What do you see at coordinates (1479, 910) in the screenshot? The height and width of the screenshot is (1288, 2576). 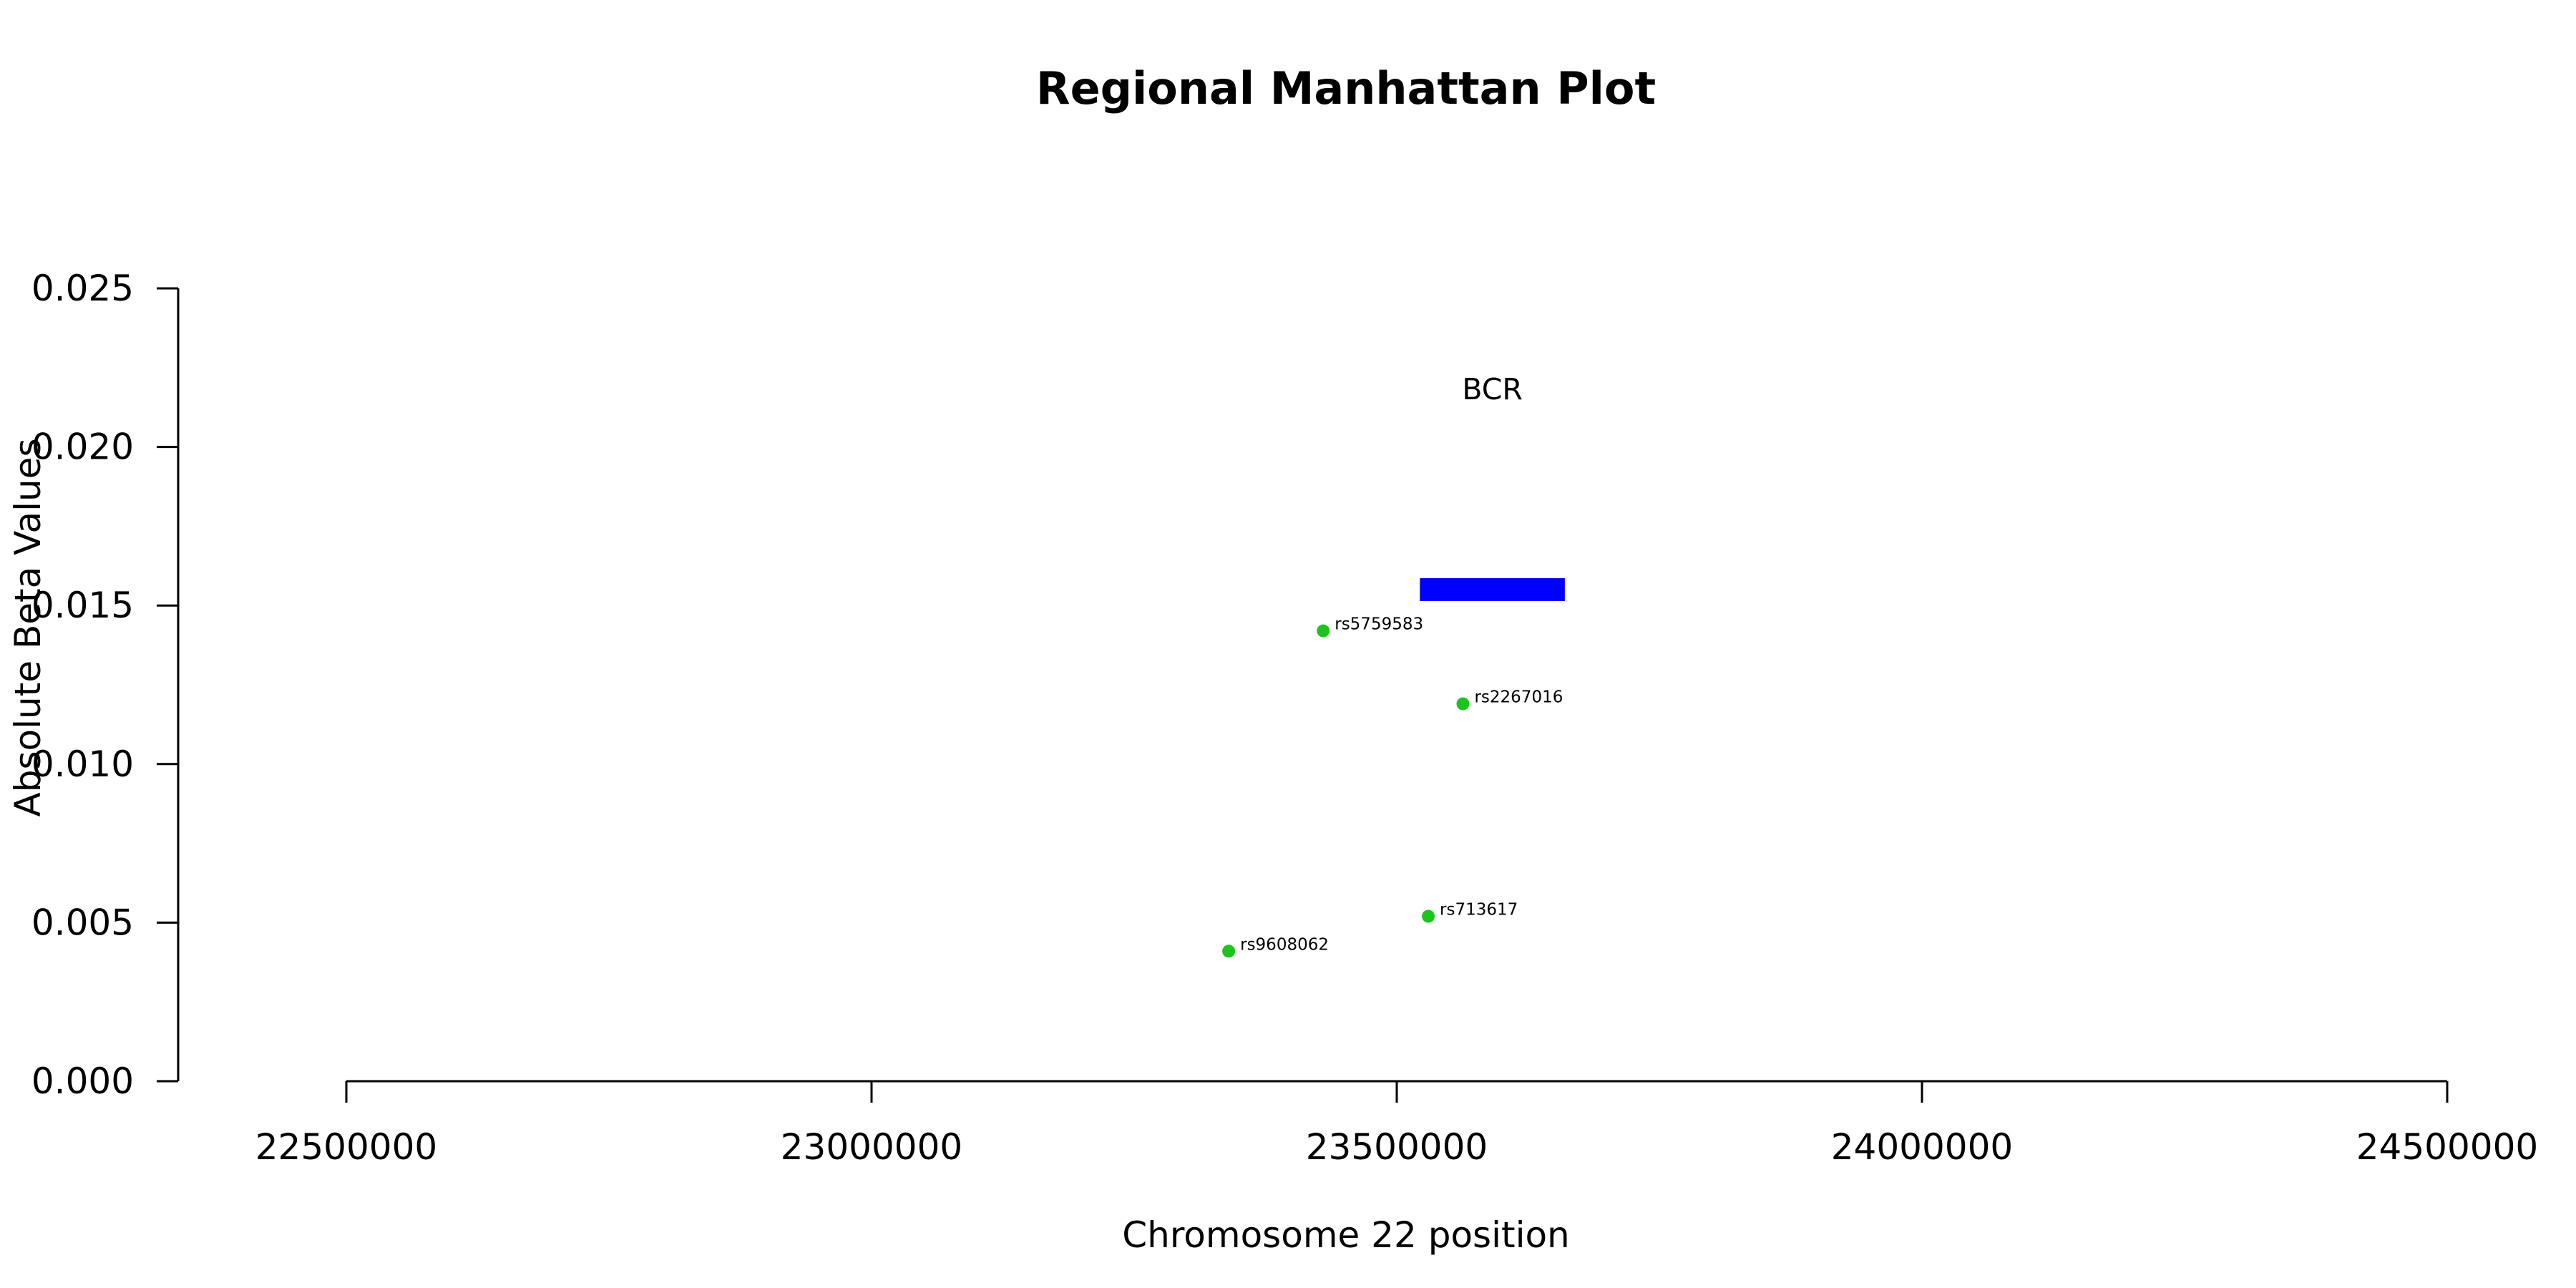 I see `snp-label: rs713617` at bounding box center [1479, 910].